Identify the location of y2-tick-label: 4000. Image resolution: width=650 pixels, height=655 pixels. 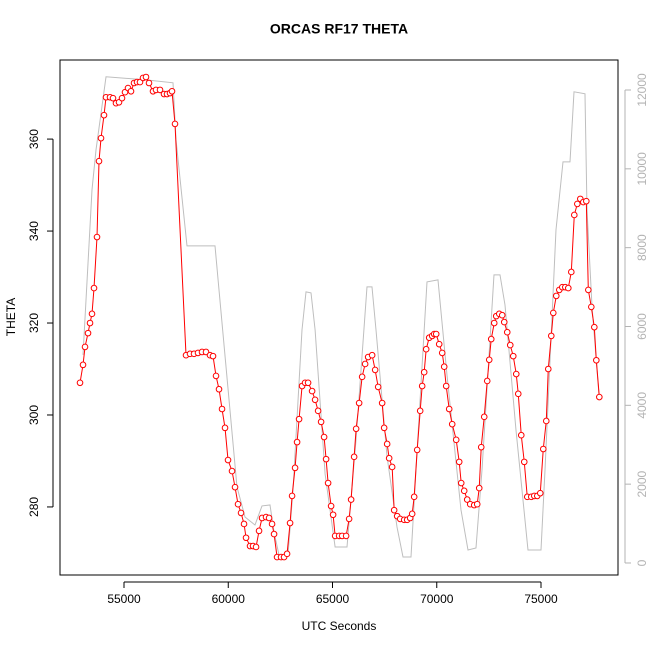
(642, 405).